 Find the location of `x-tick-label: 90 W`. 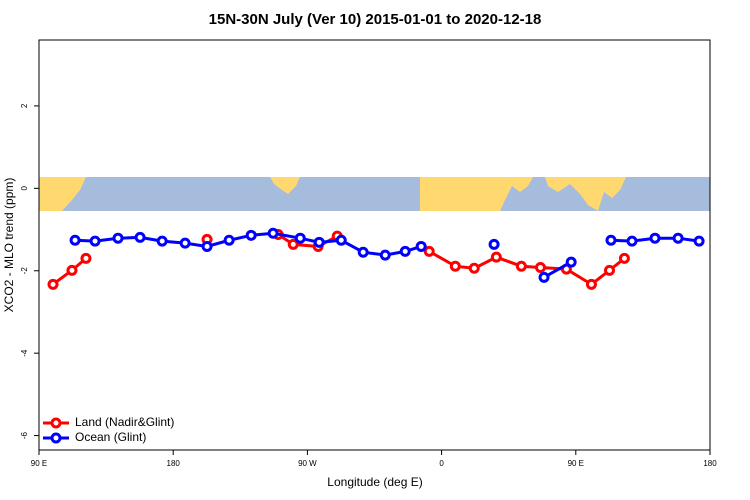

x-tick-label: 90 W is located at coordinates (307, 463).